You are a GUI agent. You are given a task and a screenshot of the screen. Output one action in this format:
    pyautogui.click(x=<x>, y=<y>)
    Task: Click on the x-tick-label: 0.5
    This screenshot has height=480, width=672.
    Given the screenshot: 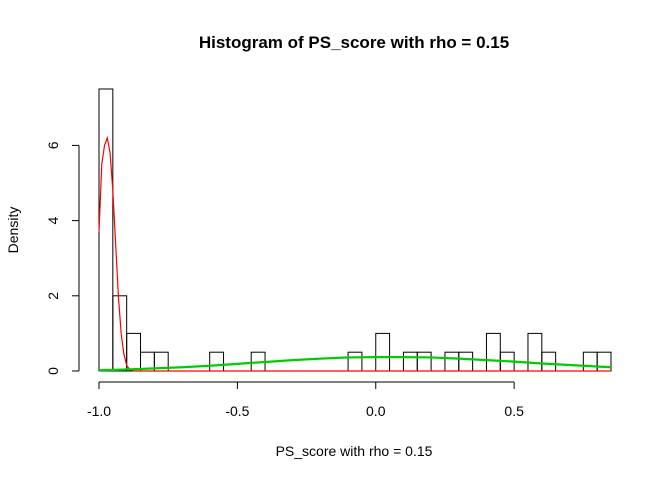 What is the action you would take?
    pyautogui.click(x=514, y=411)
    